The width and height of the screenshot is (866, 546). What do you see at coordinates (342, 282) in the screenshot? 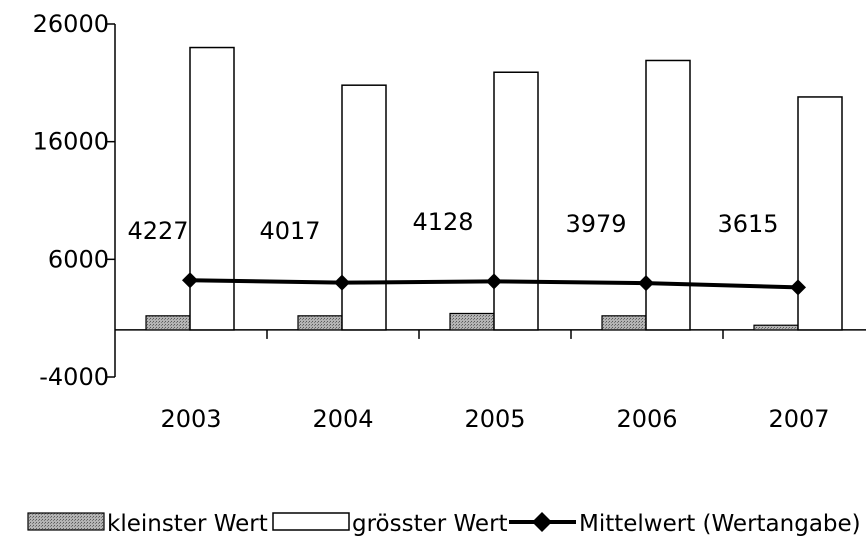
I see `mean-point-2004` at bounding box center [342, 282].